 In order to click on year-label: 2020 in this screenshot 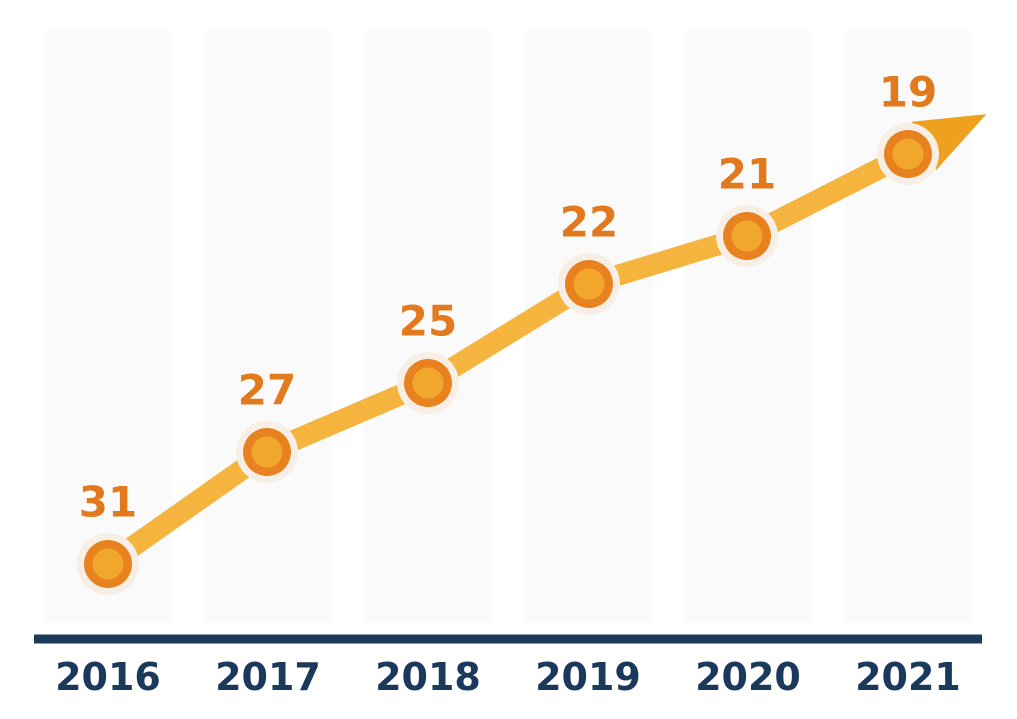, I will do `click(748, 677)`.